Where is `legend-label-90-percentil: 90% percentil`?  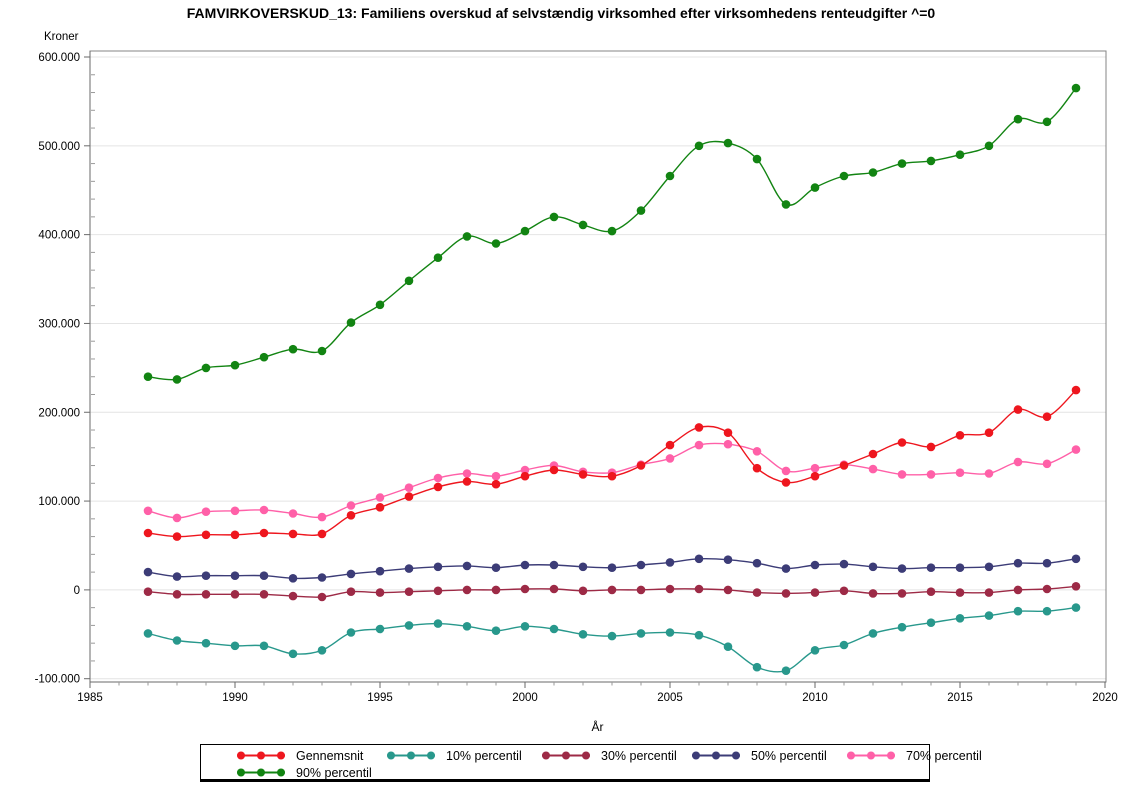 legend-label-90-percentil: 90% percentil is located at coordinates (334, 772).